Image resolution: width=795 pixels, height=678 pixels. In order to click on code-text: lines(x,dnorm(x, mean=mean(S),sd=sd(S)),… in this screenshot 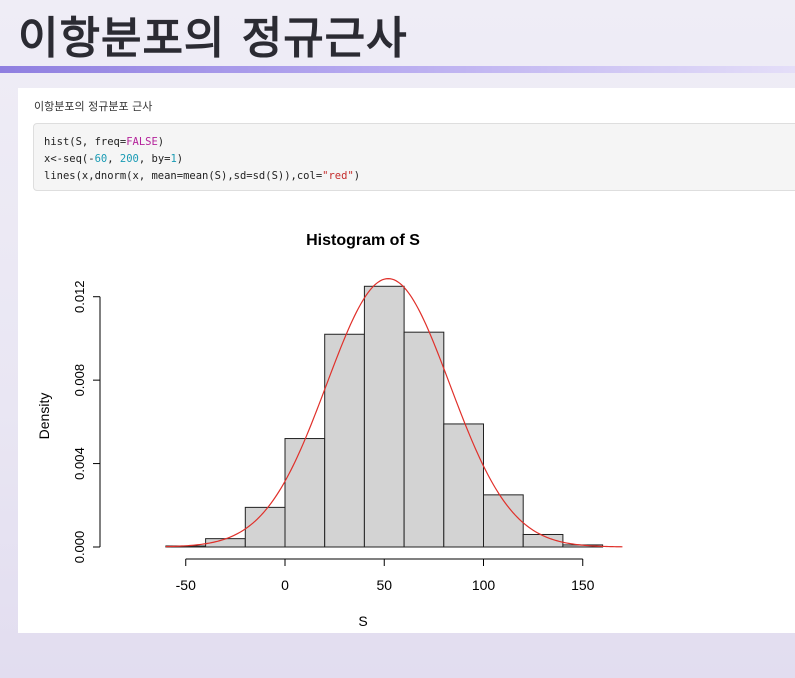, I will do `click(183, 176)`.